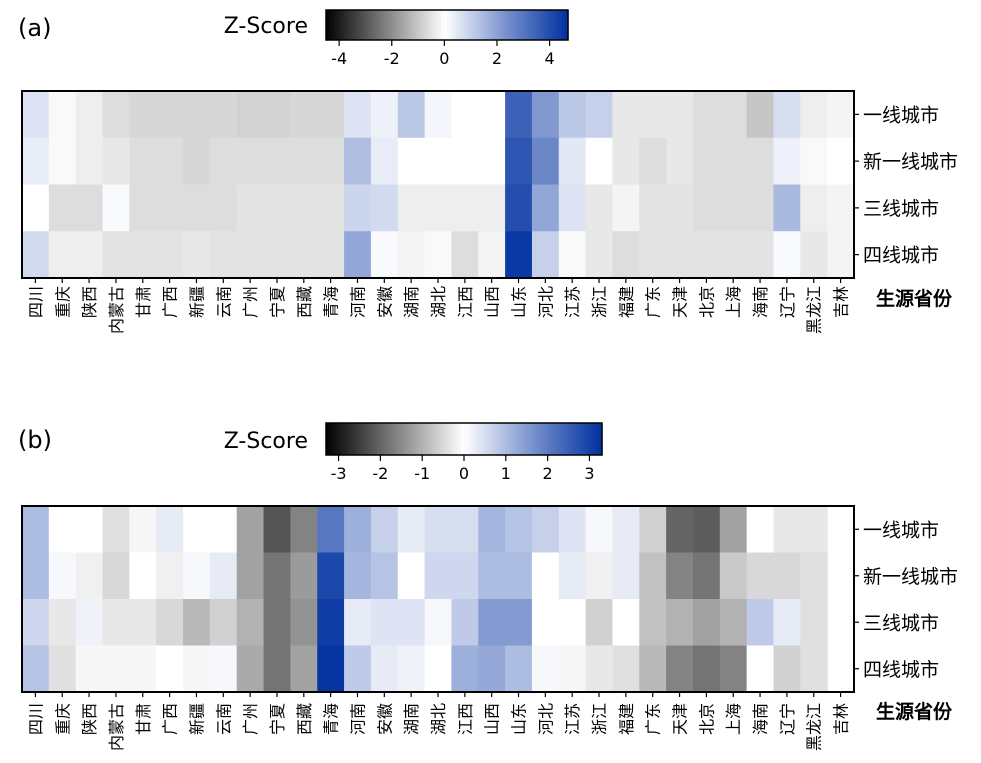 The image size is (981, 763). Describe the element at coordinates (910, 577) in the screenshot. I see `row-label: 新一线城市` at that location.